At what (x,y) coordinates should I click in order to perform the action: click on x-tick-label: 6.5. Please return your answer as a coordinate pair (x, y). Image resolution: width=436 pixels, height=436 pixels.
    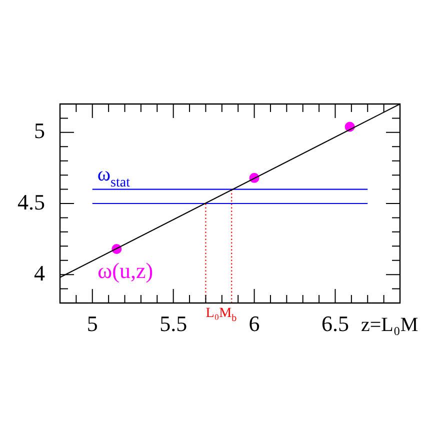
    Looking at the image, I should click on (335, 323).